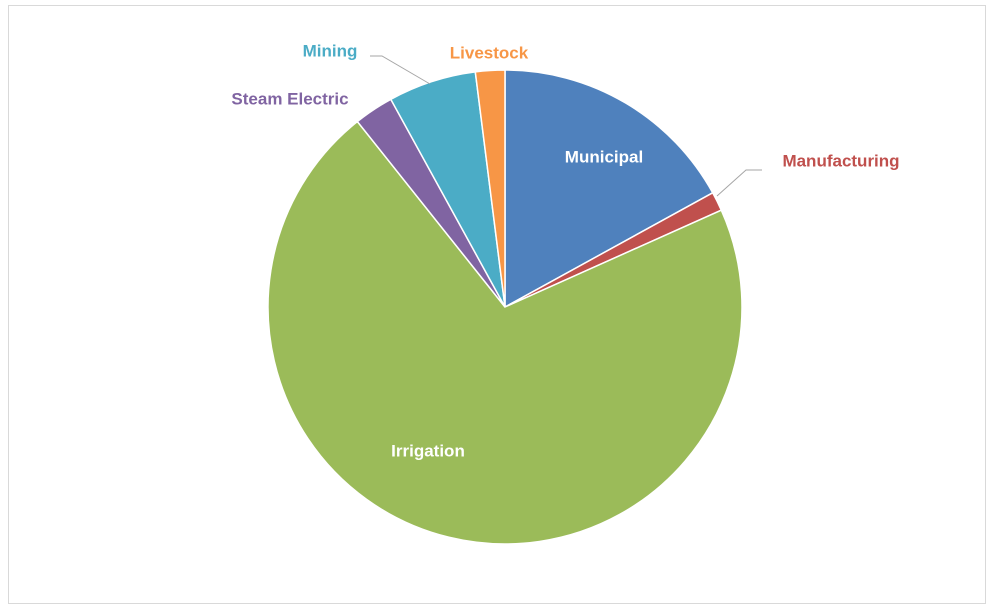 This screenshot has height=615, width=995. Describe the element at coordinates (489, 52) in the screenshot. I see `slice-label: Livestock` at that location.